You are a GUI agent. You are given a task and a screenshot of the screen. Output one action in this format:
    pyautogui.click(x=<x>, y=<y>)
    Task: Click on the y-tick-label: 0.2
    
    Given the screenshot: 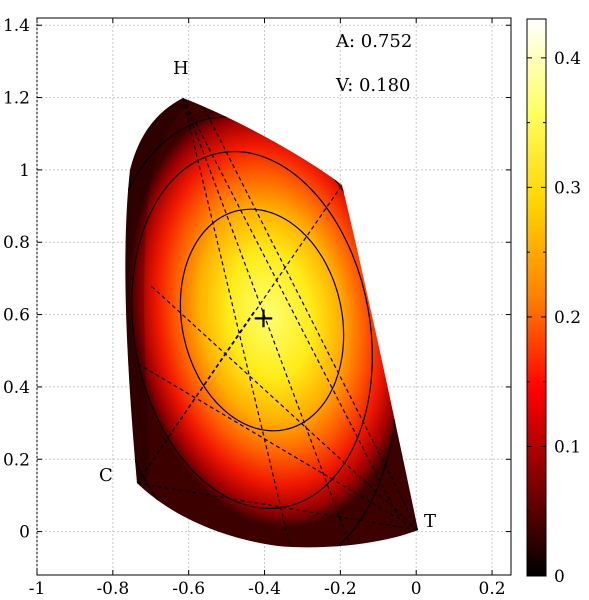 What is the action you would take?
    pyautogui.click(x=16, y=460)
    